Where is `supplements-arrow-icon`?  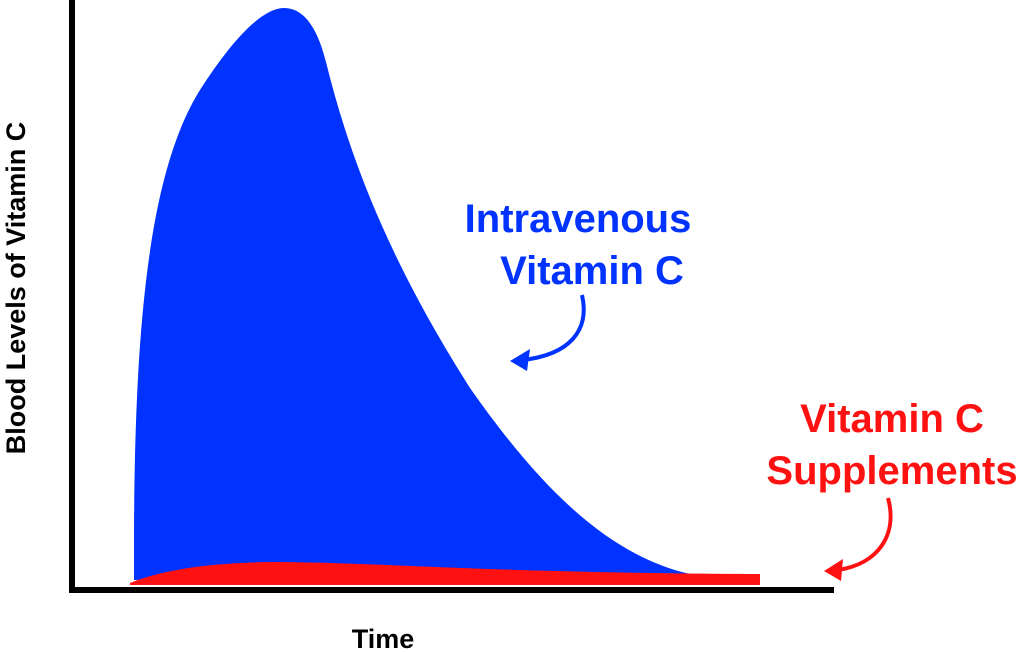
supplements-arrow-icon is located at coordinates (865, 534).